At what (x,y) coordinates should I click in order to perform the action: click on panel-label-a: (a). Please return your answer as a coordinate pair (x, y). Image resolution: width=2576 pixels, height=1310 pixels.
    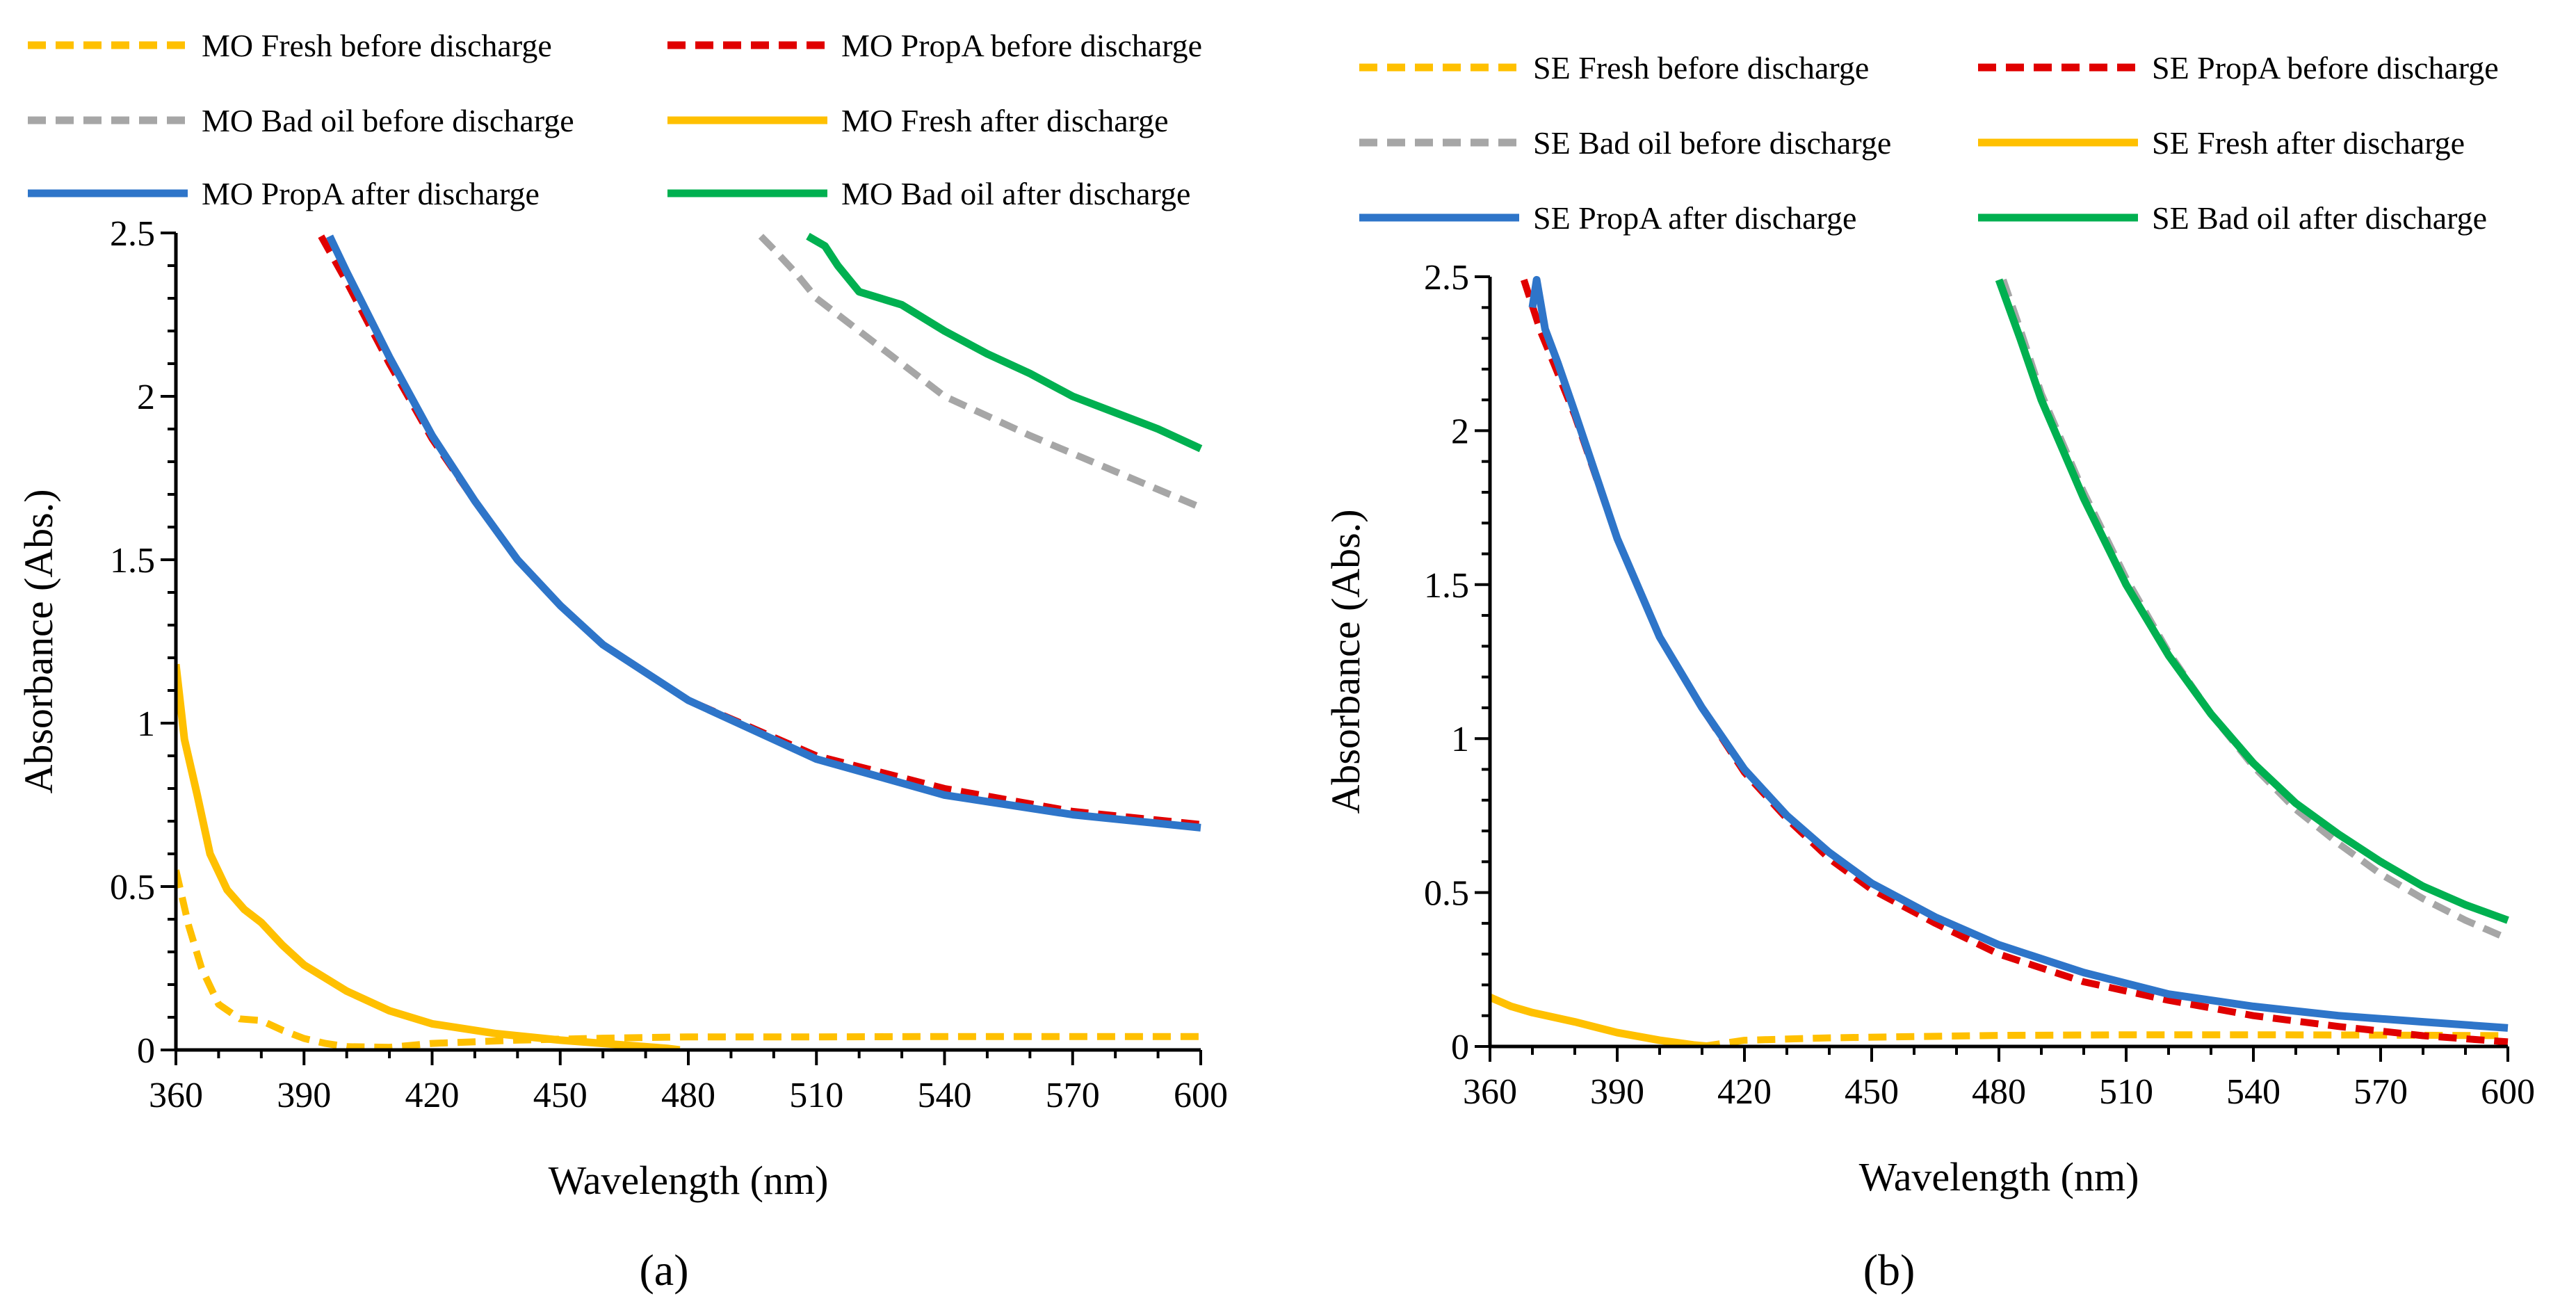
    Looking at the image, I should click on (663, 1270).